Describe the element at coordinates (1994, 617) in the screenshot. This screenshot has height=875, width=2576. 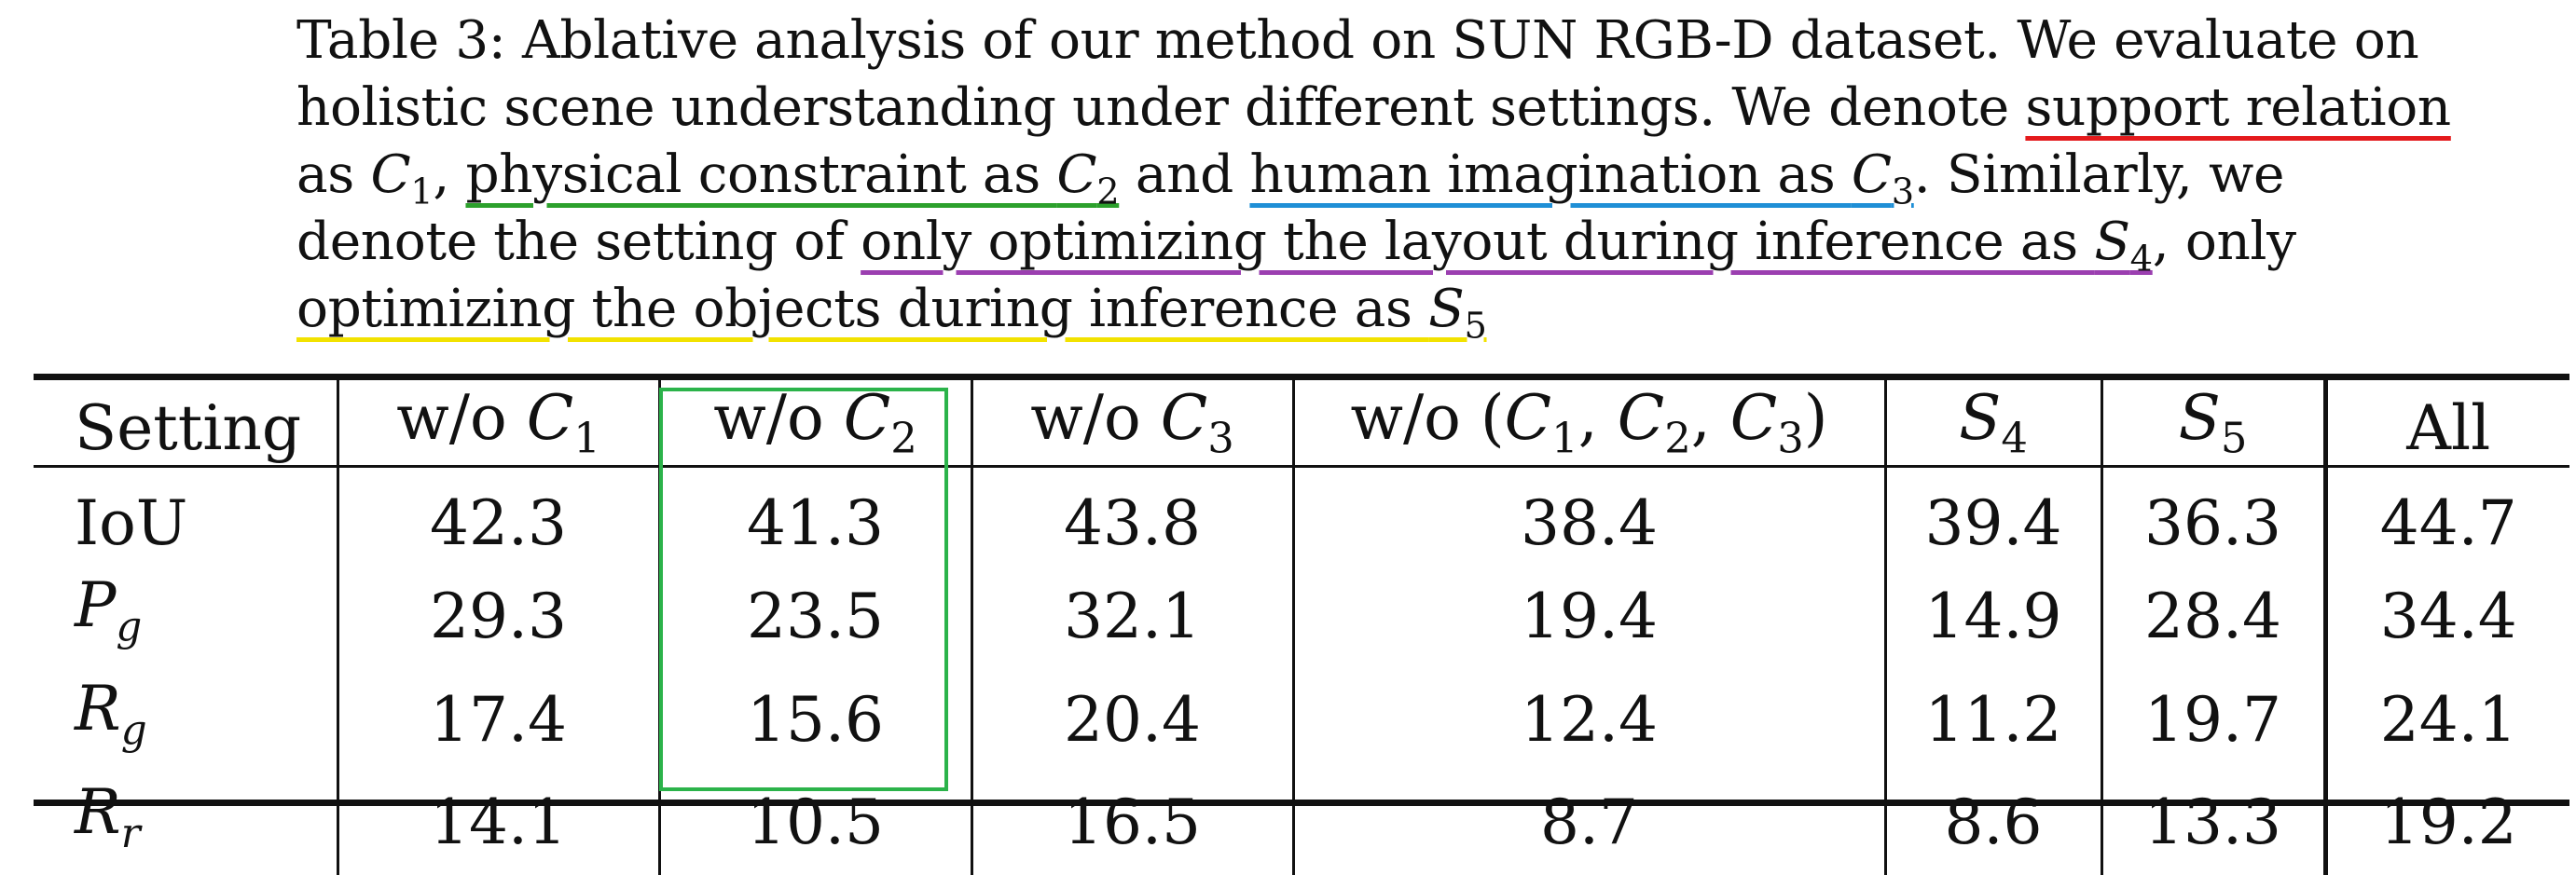
I see `table-cell: 14.9` at that location.